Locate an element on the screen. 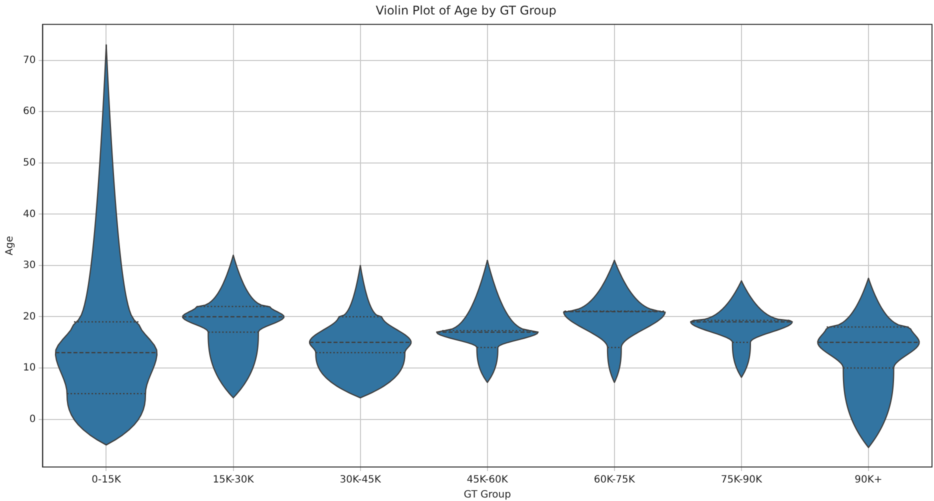 Image resolution: width=934 pixels, height=501 pixels. chart-title: Violin Plot of Age by GT Group is located at coordinates (466, 10).